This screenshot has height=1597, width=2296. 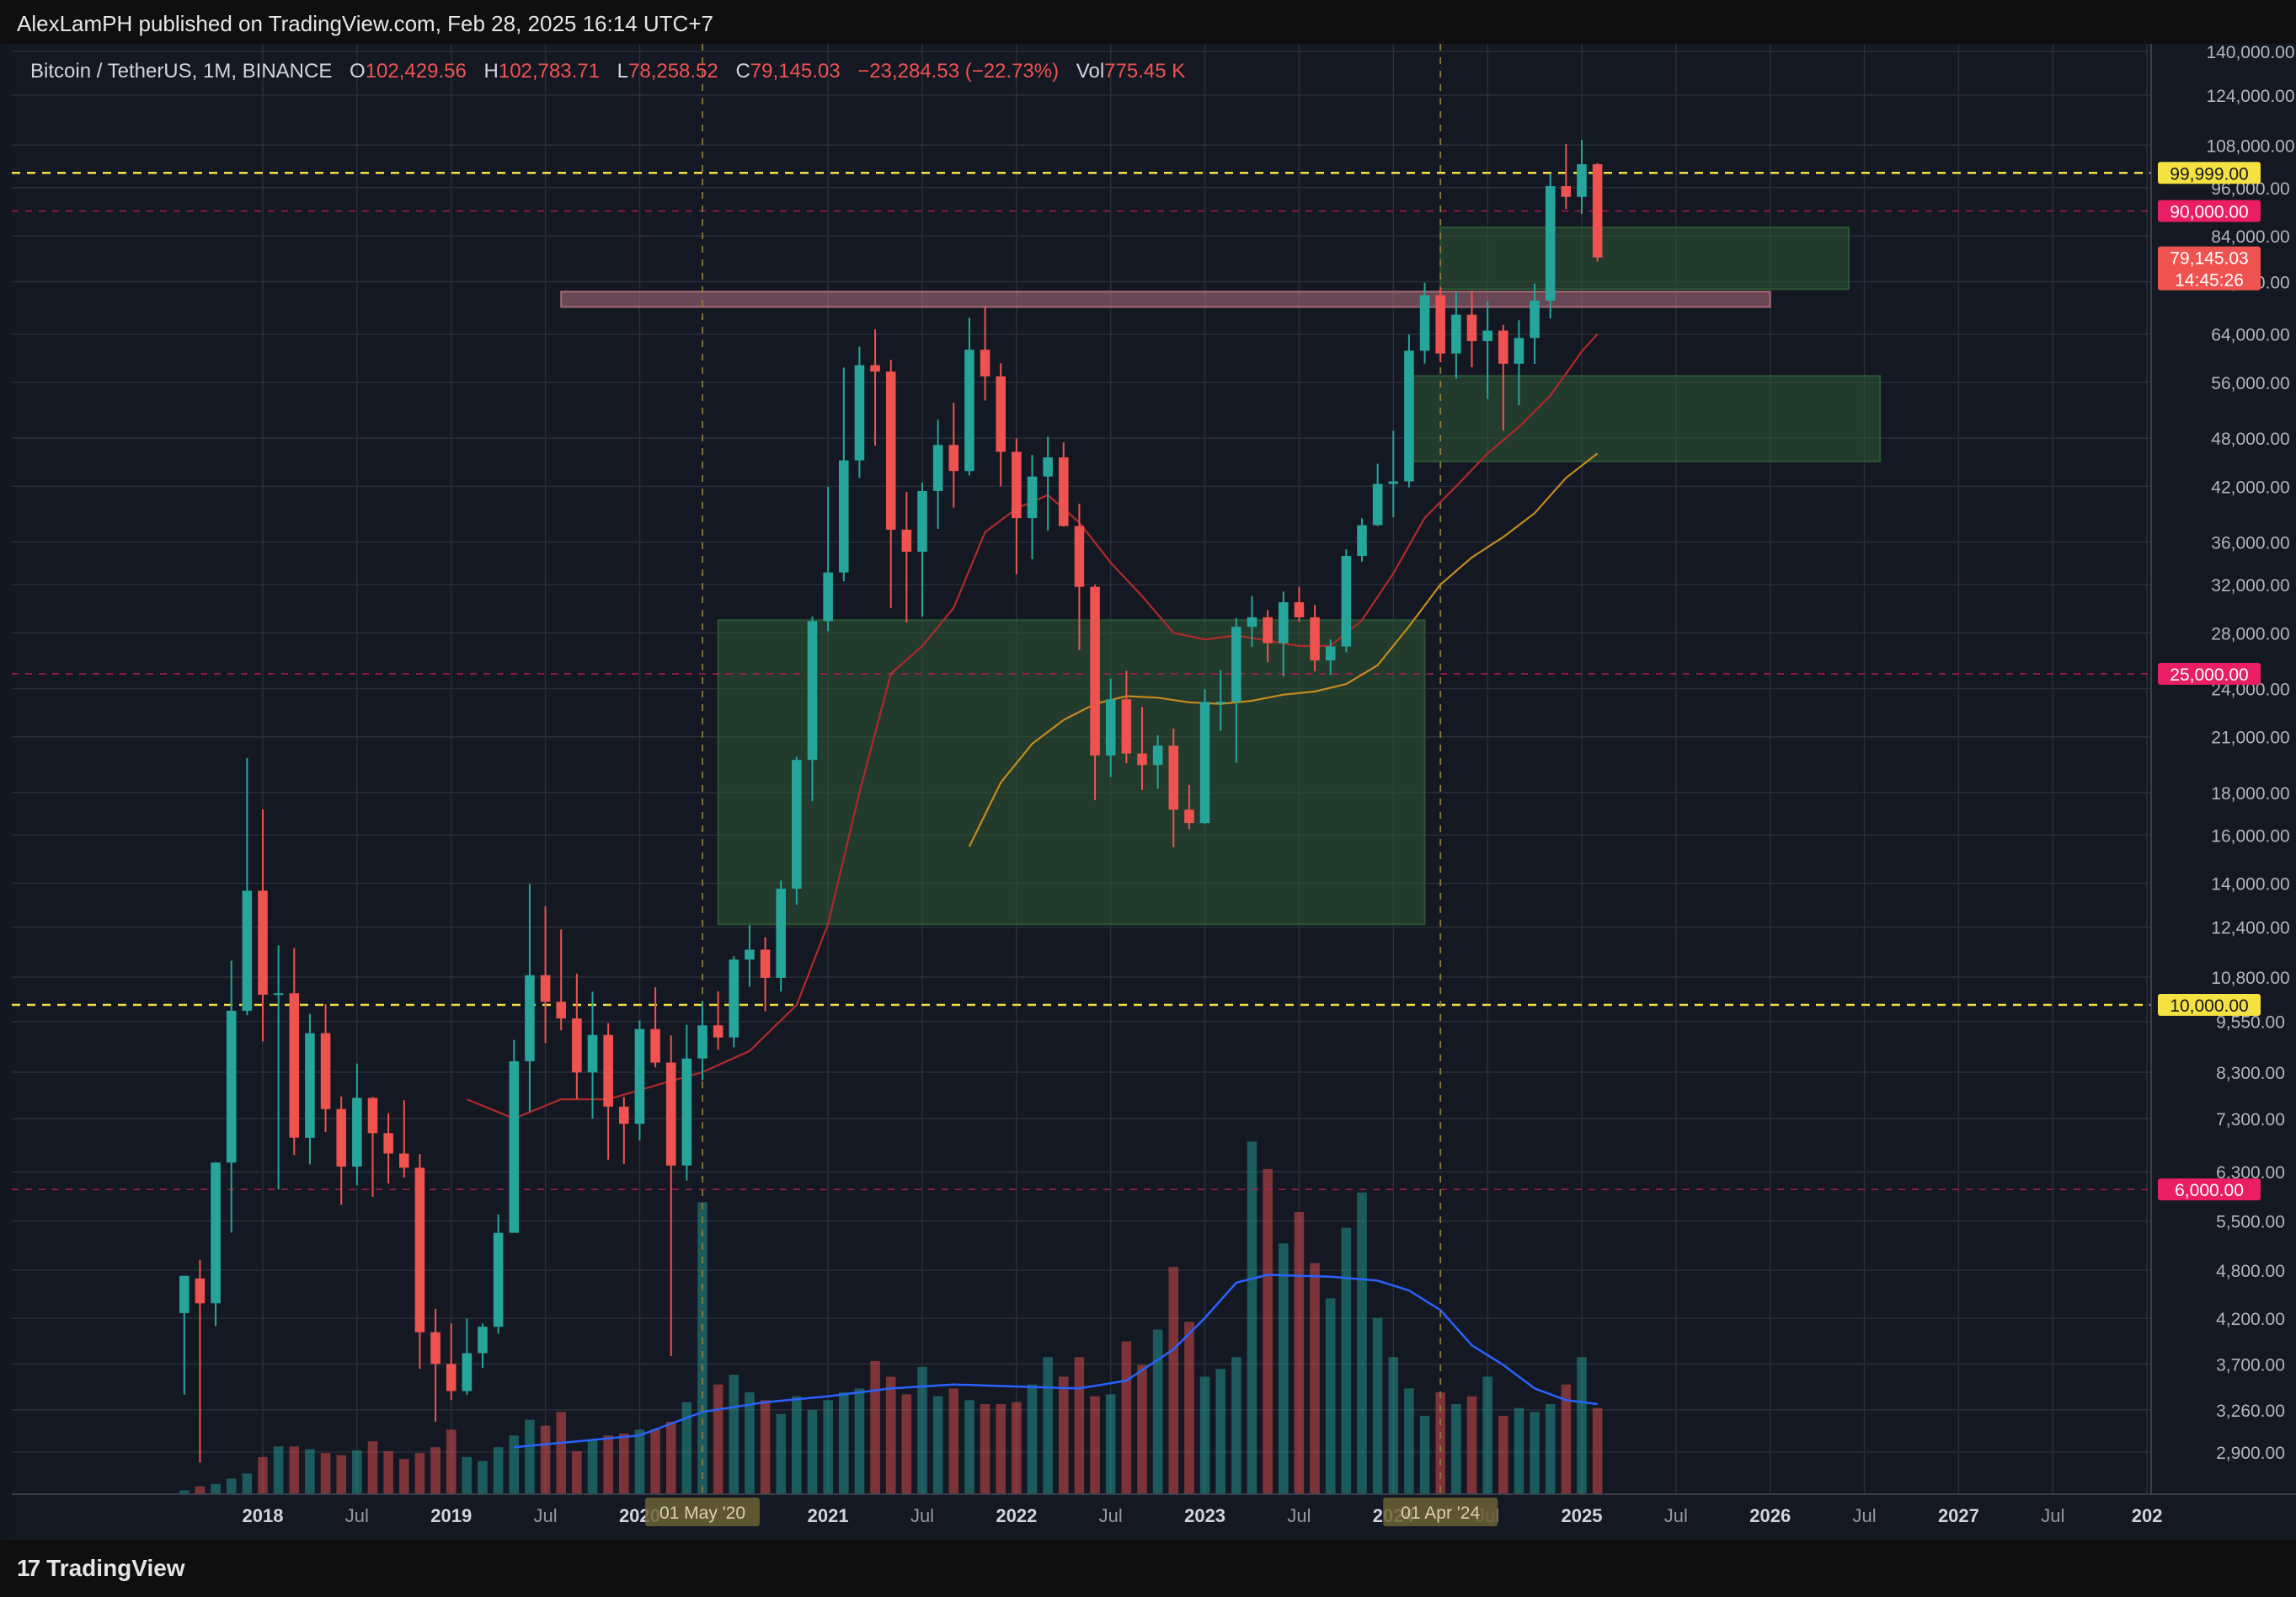 I want to click on legend-h-value: 102,783.71, so click(x=549, y=72).